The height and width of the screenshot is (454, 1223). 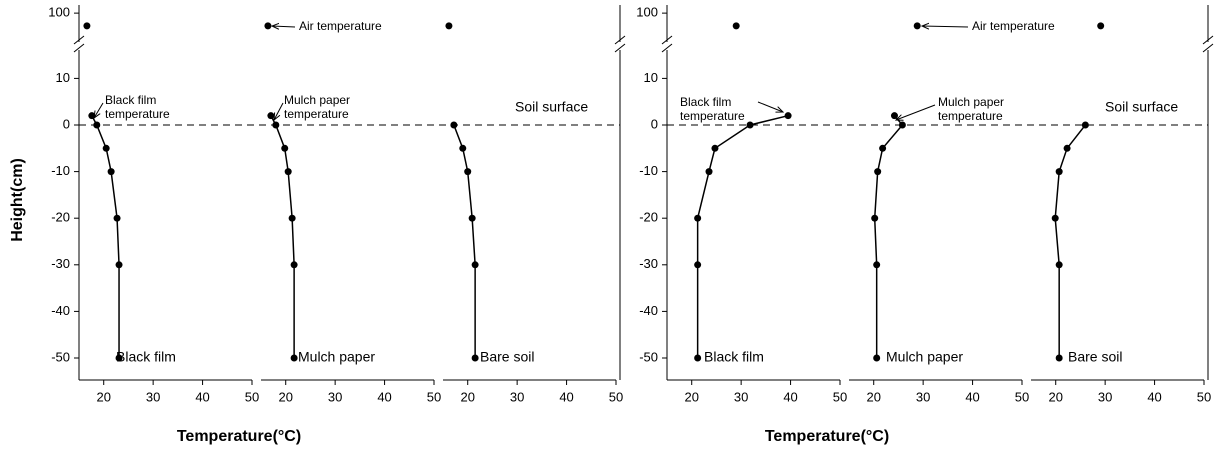 What do you see at coordinates (60, 263) in the screenshot?
I see `y-tick-label: -30` at bounding box center [60, 263].